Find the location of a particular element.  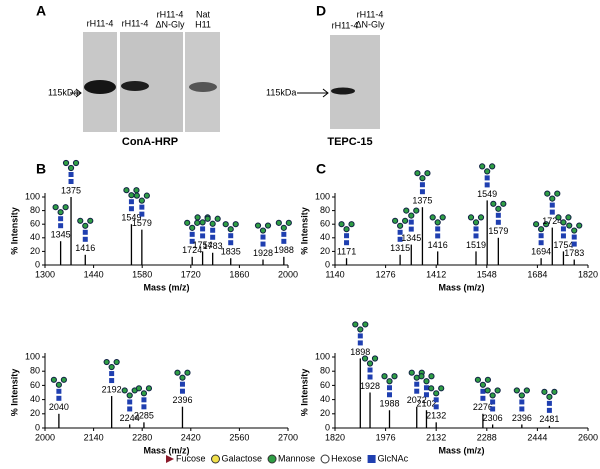

x-tick-label: 2140 is located at coordinates (94, 437).